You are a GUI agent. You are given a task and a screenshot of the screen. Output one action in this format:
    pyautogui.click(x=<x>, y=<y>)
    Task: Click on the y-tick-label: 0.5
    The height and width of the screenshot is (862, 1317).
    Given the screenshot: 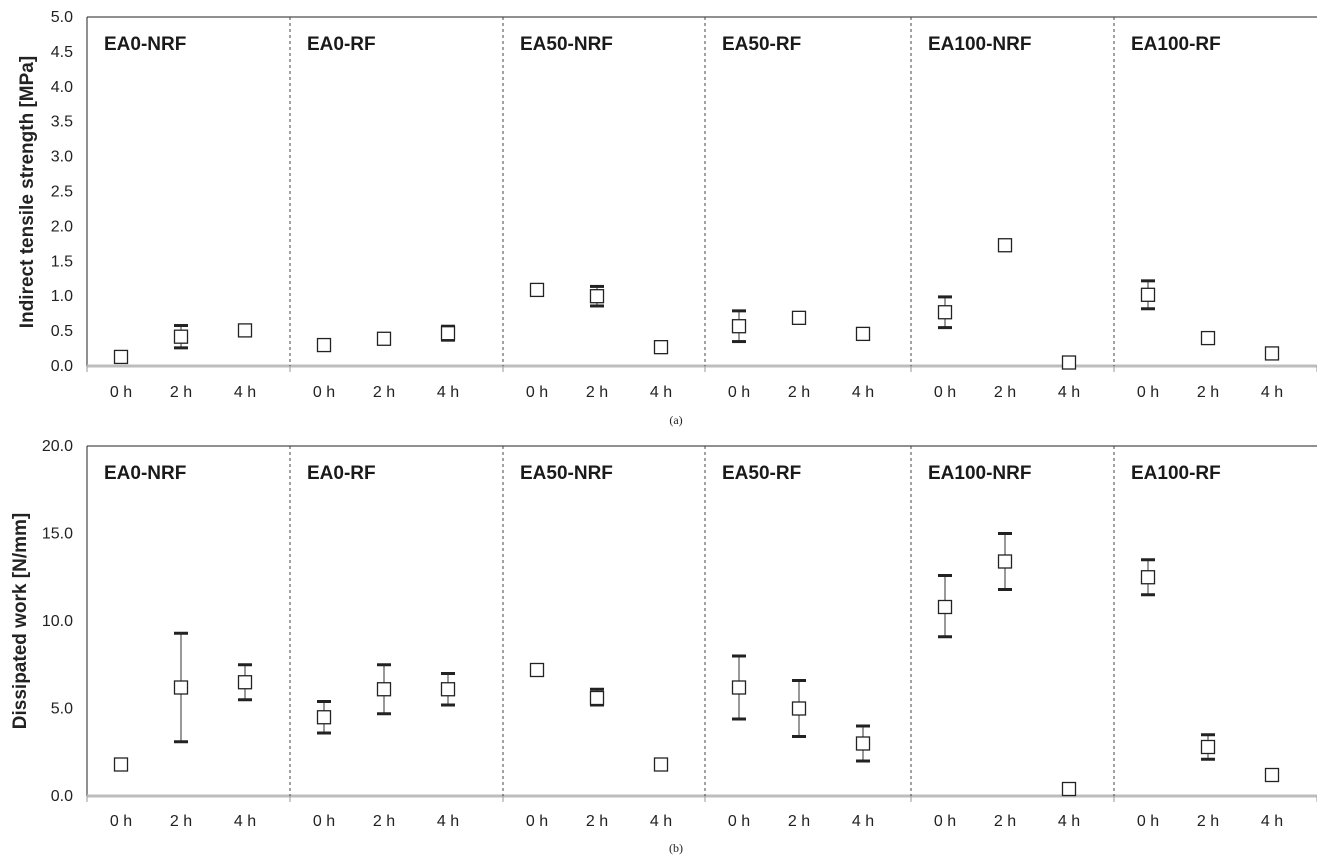 What is the action you would take?
    pyautogui.click(x=62, y=331)
    